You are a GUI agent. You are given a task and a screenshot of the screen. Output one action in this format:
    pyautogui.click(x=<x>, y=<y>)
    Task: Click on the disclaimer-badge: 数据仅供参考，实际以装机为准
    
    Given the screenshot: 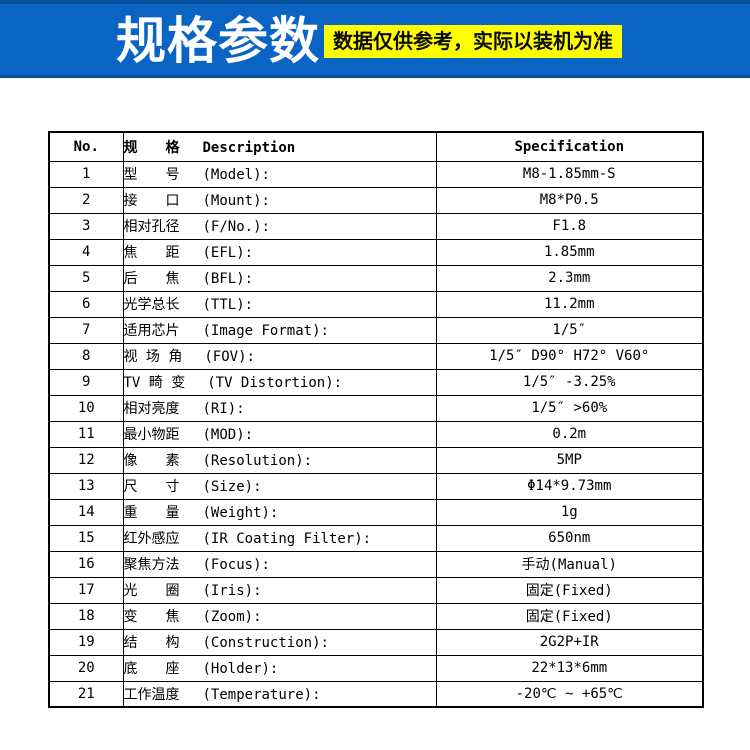 What is the action you would take?
    pyautogui.click(x=473, y=41)
    